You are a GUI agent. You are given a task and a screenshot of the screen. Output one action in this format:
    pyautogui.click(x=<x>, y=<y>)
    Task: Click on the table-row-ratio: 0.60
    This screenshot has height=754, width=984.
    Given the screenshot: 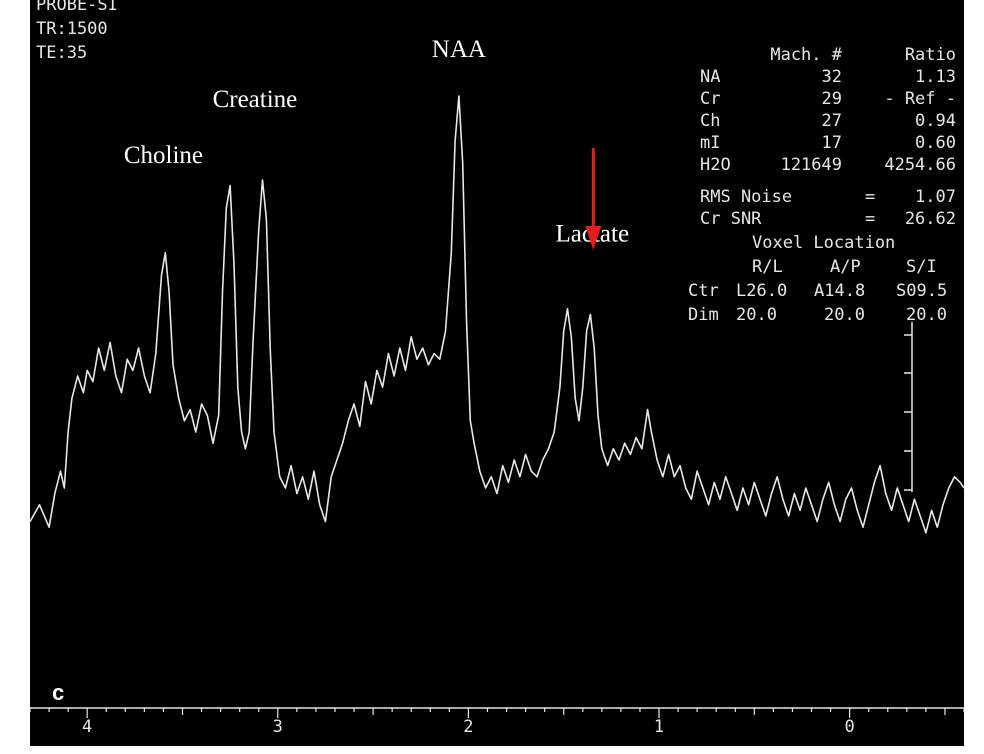 What is the action you would take?
    pyautogui.click(x=935, y=143)
    